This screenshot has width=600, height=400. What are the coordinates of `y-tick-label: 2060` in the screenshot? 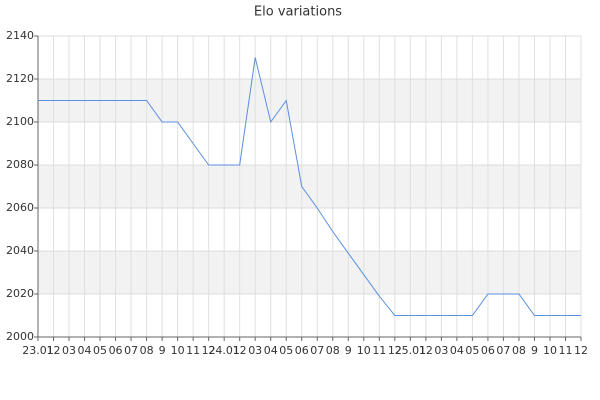 It's located at (20, 207).